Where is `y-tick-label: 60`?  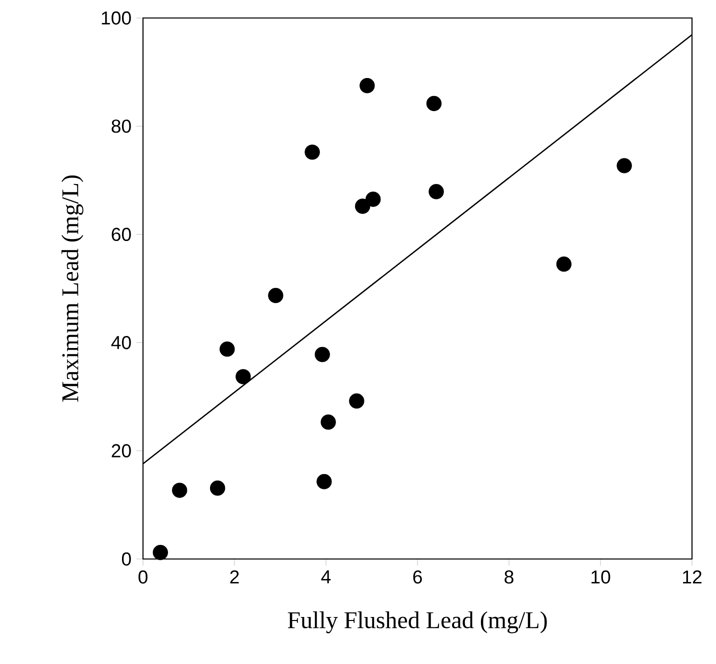
y-tick-label: 60 is located at coordinates (121, 235).